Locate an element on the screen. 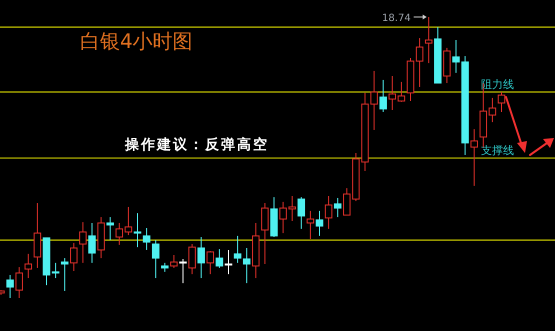  text: 白银4小时图 is located at coordinates (136, 41).